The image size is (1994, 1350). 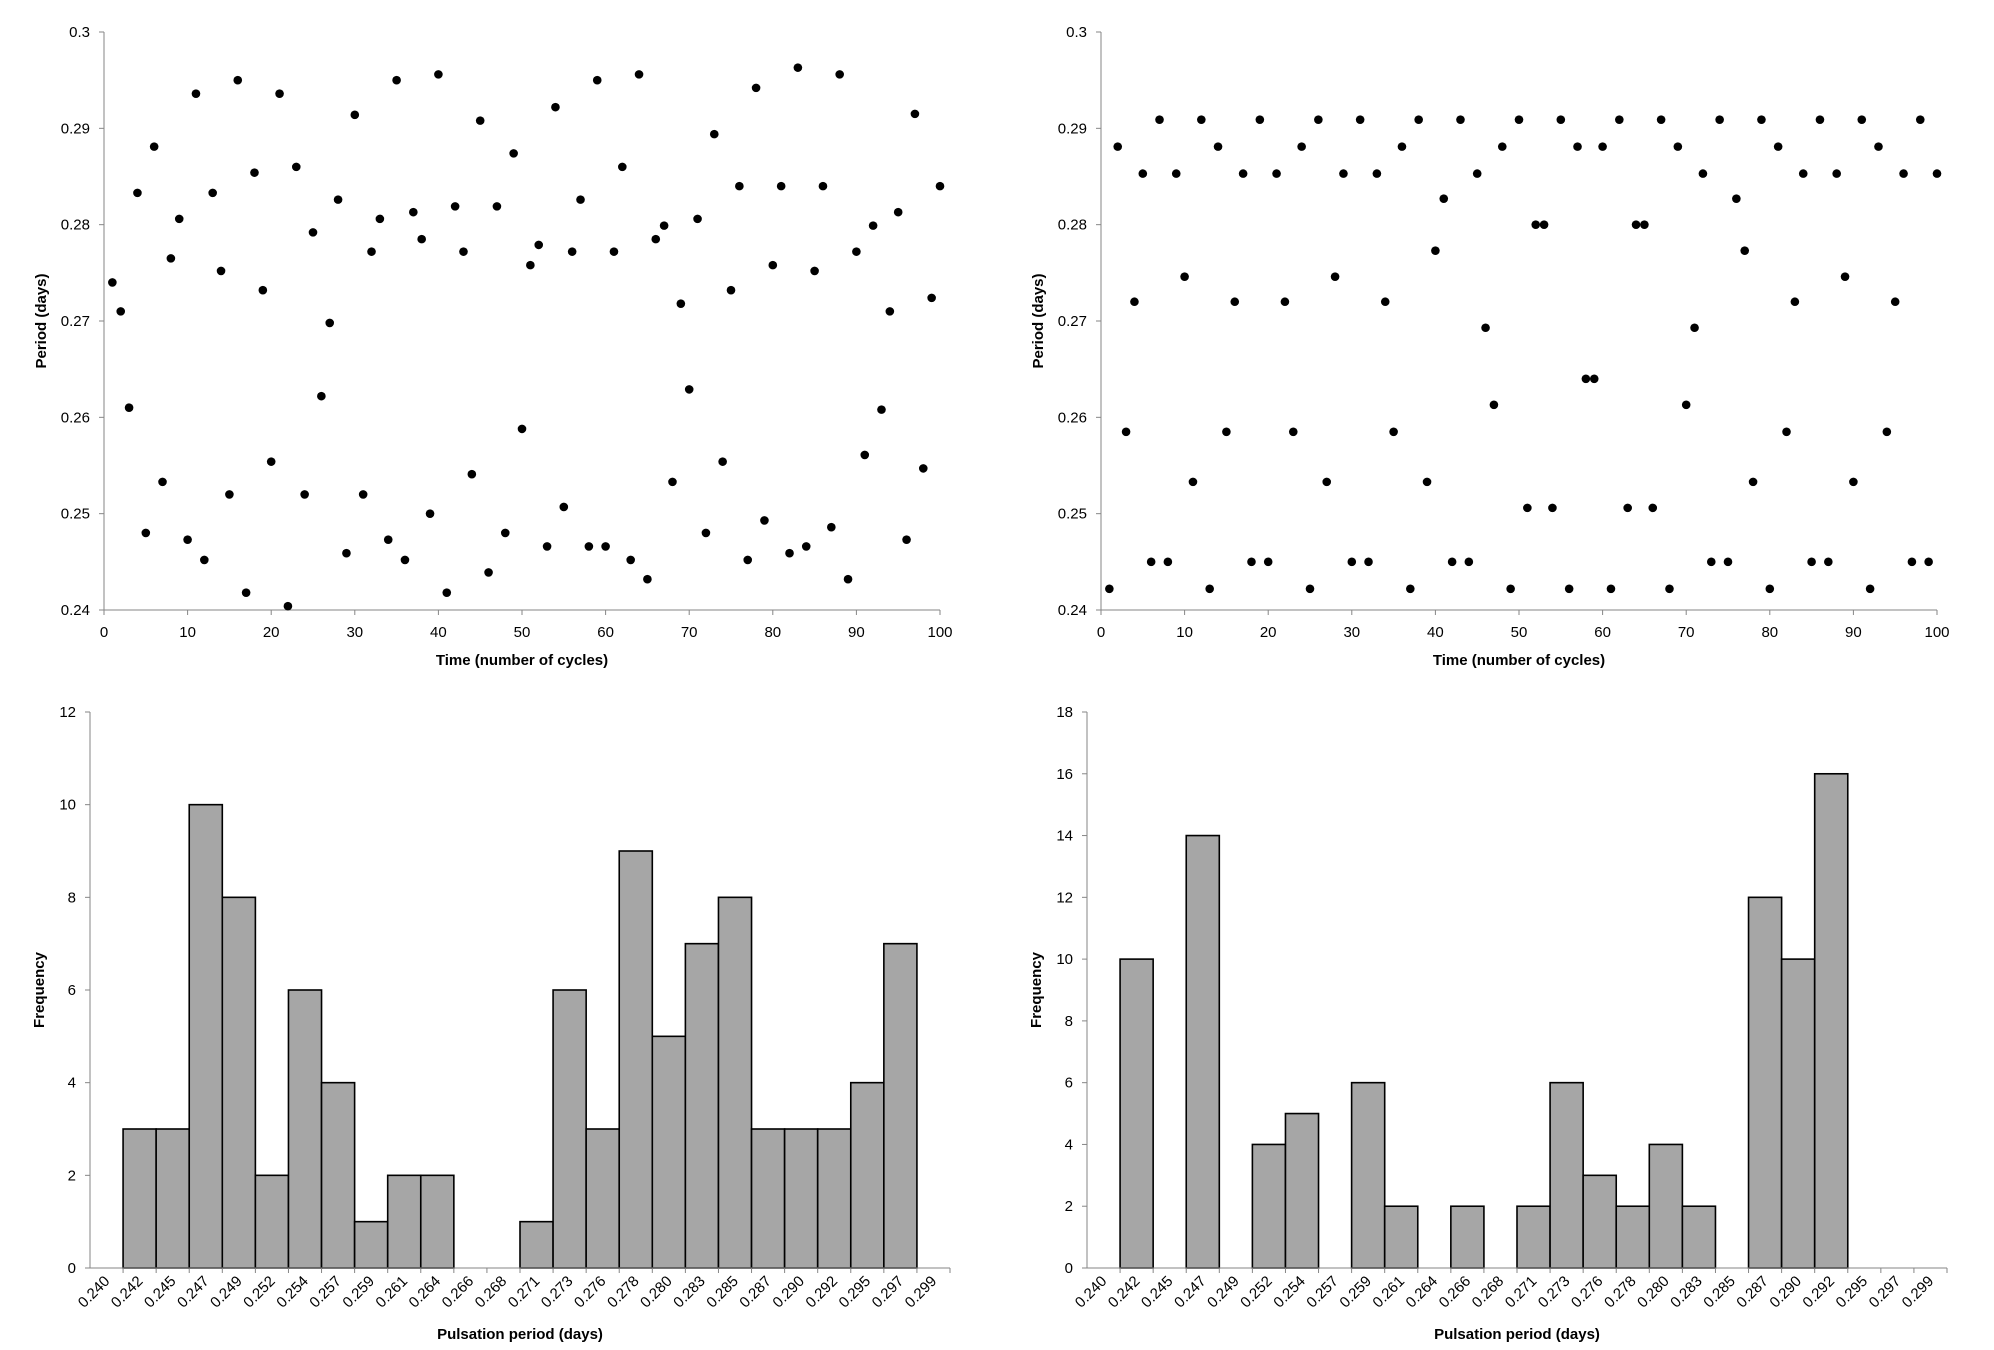 What do you see at coordinates (67, 712) in the screenshot?
I see `y-tick-label: 12` at bounding box center [67, 712].